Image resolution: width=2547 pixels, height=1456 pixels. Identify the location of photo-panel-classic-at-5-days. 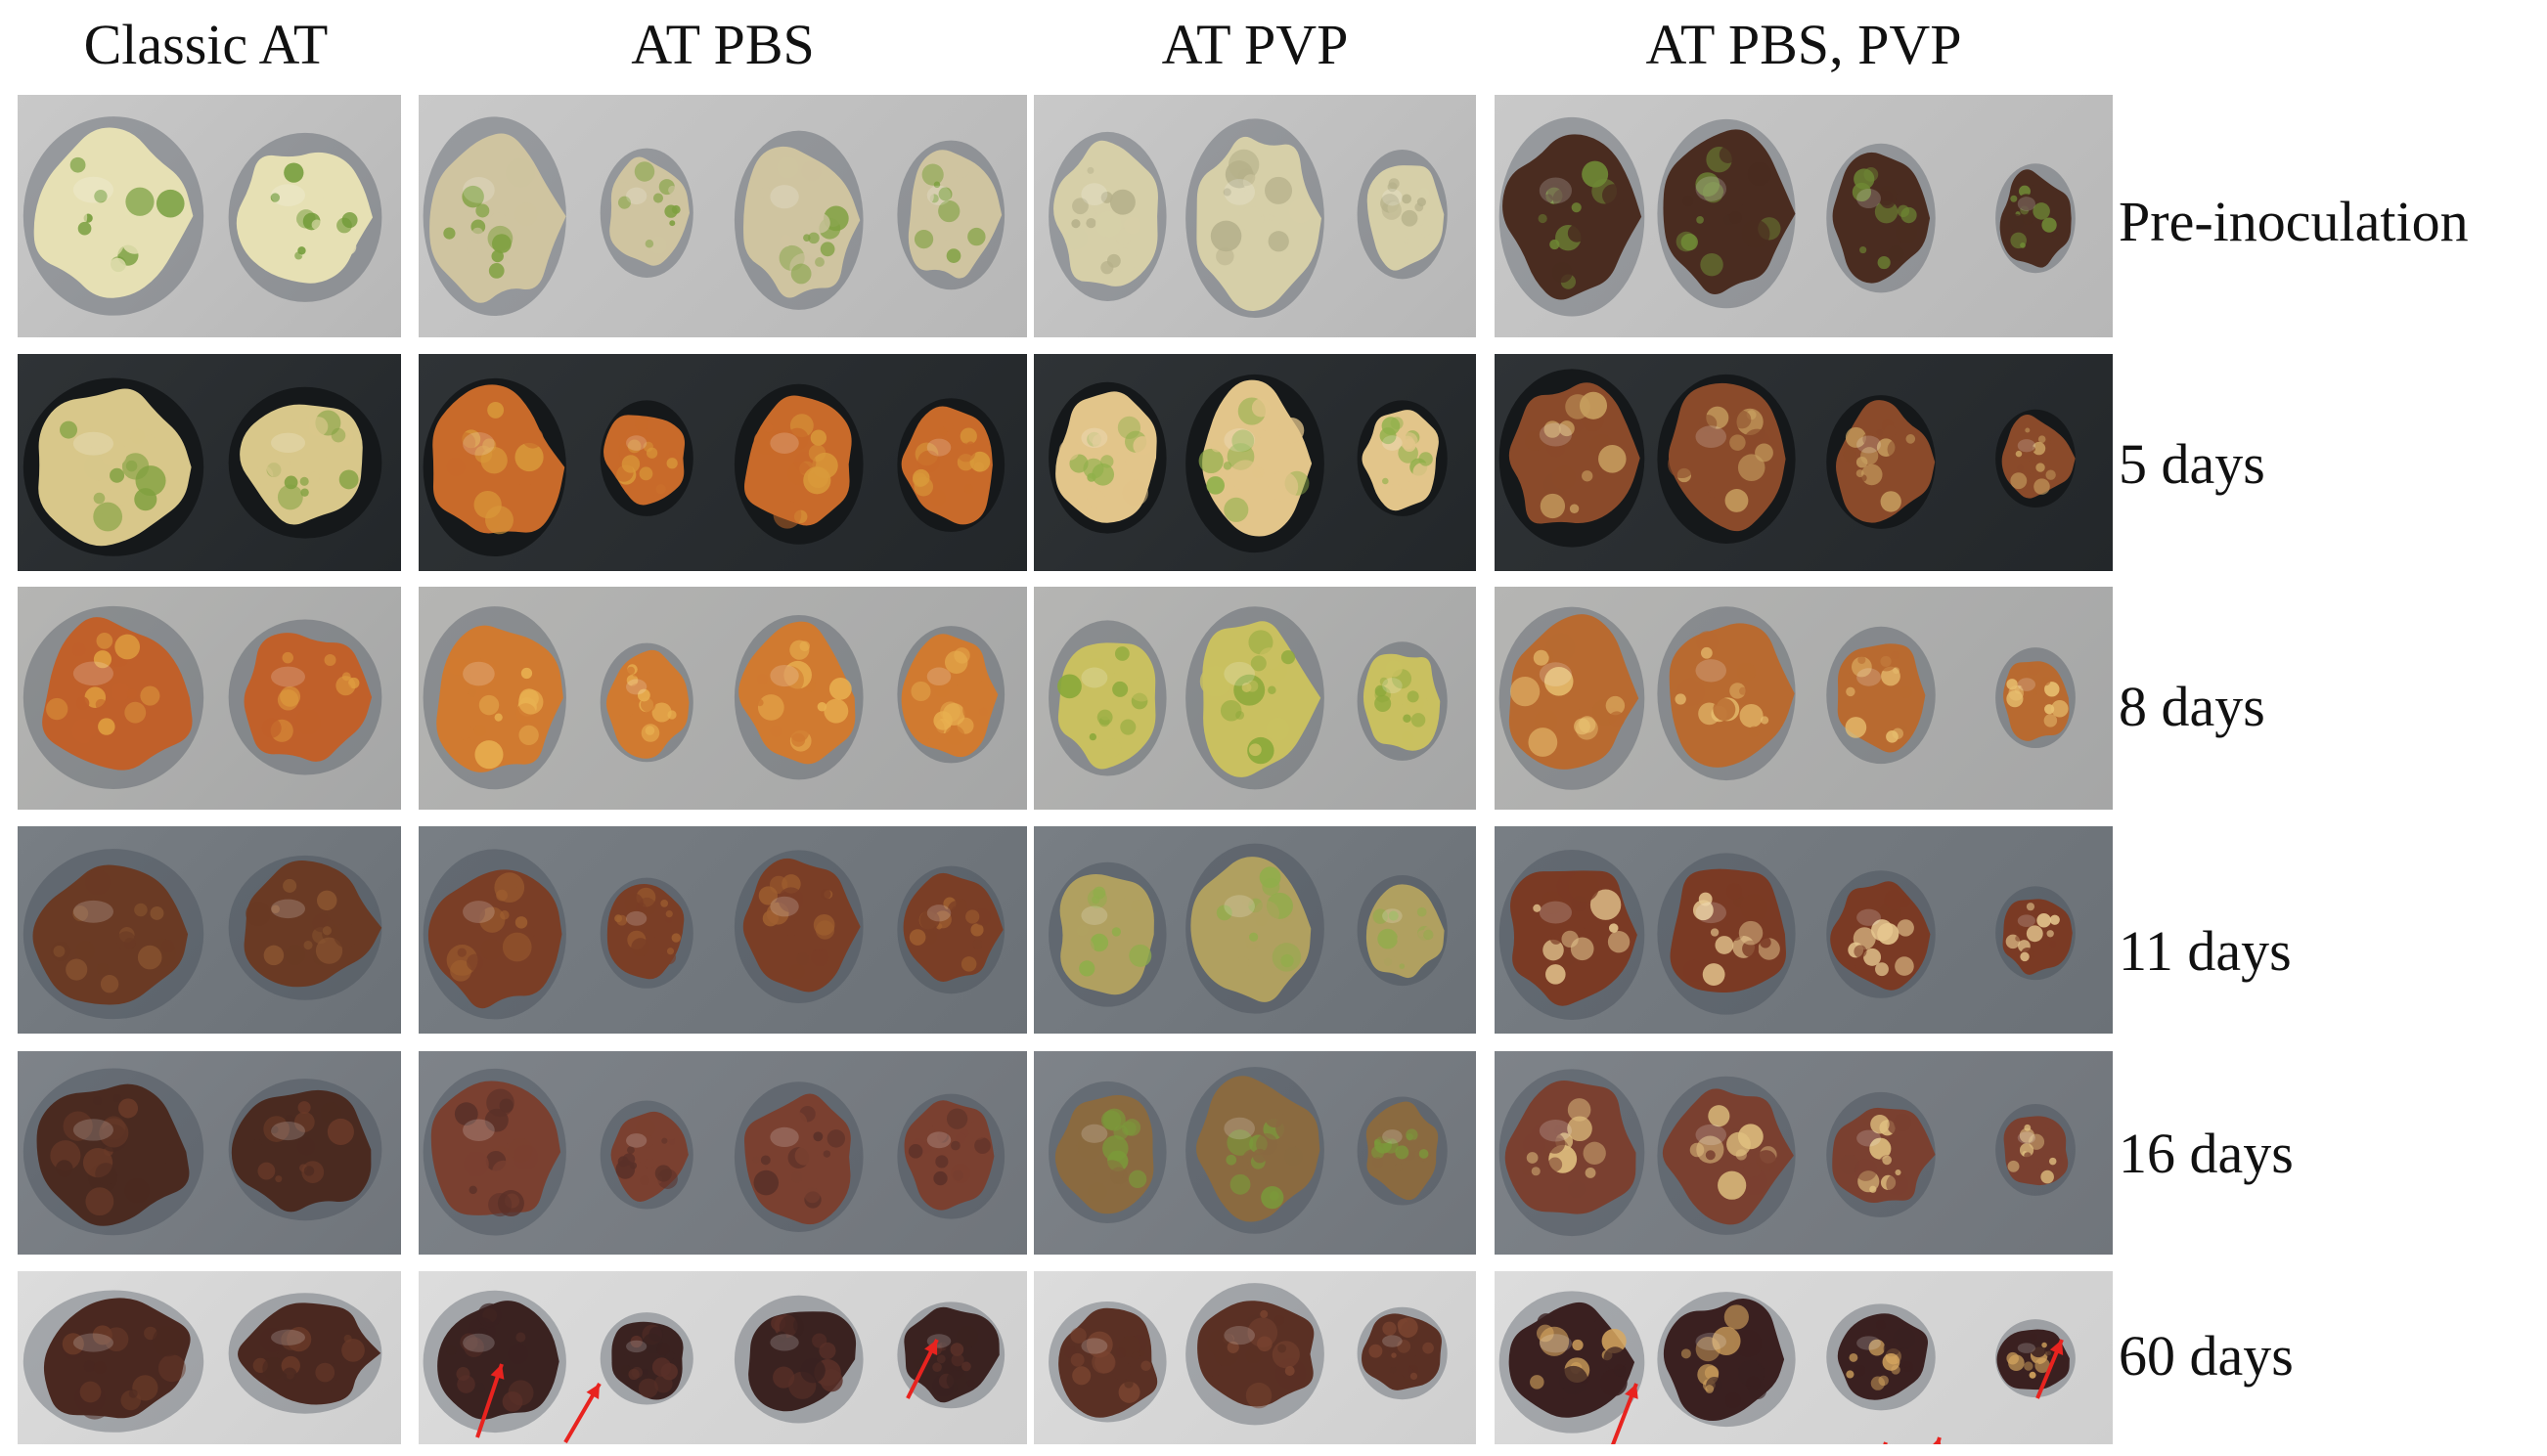
(209, 462).